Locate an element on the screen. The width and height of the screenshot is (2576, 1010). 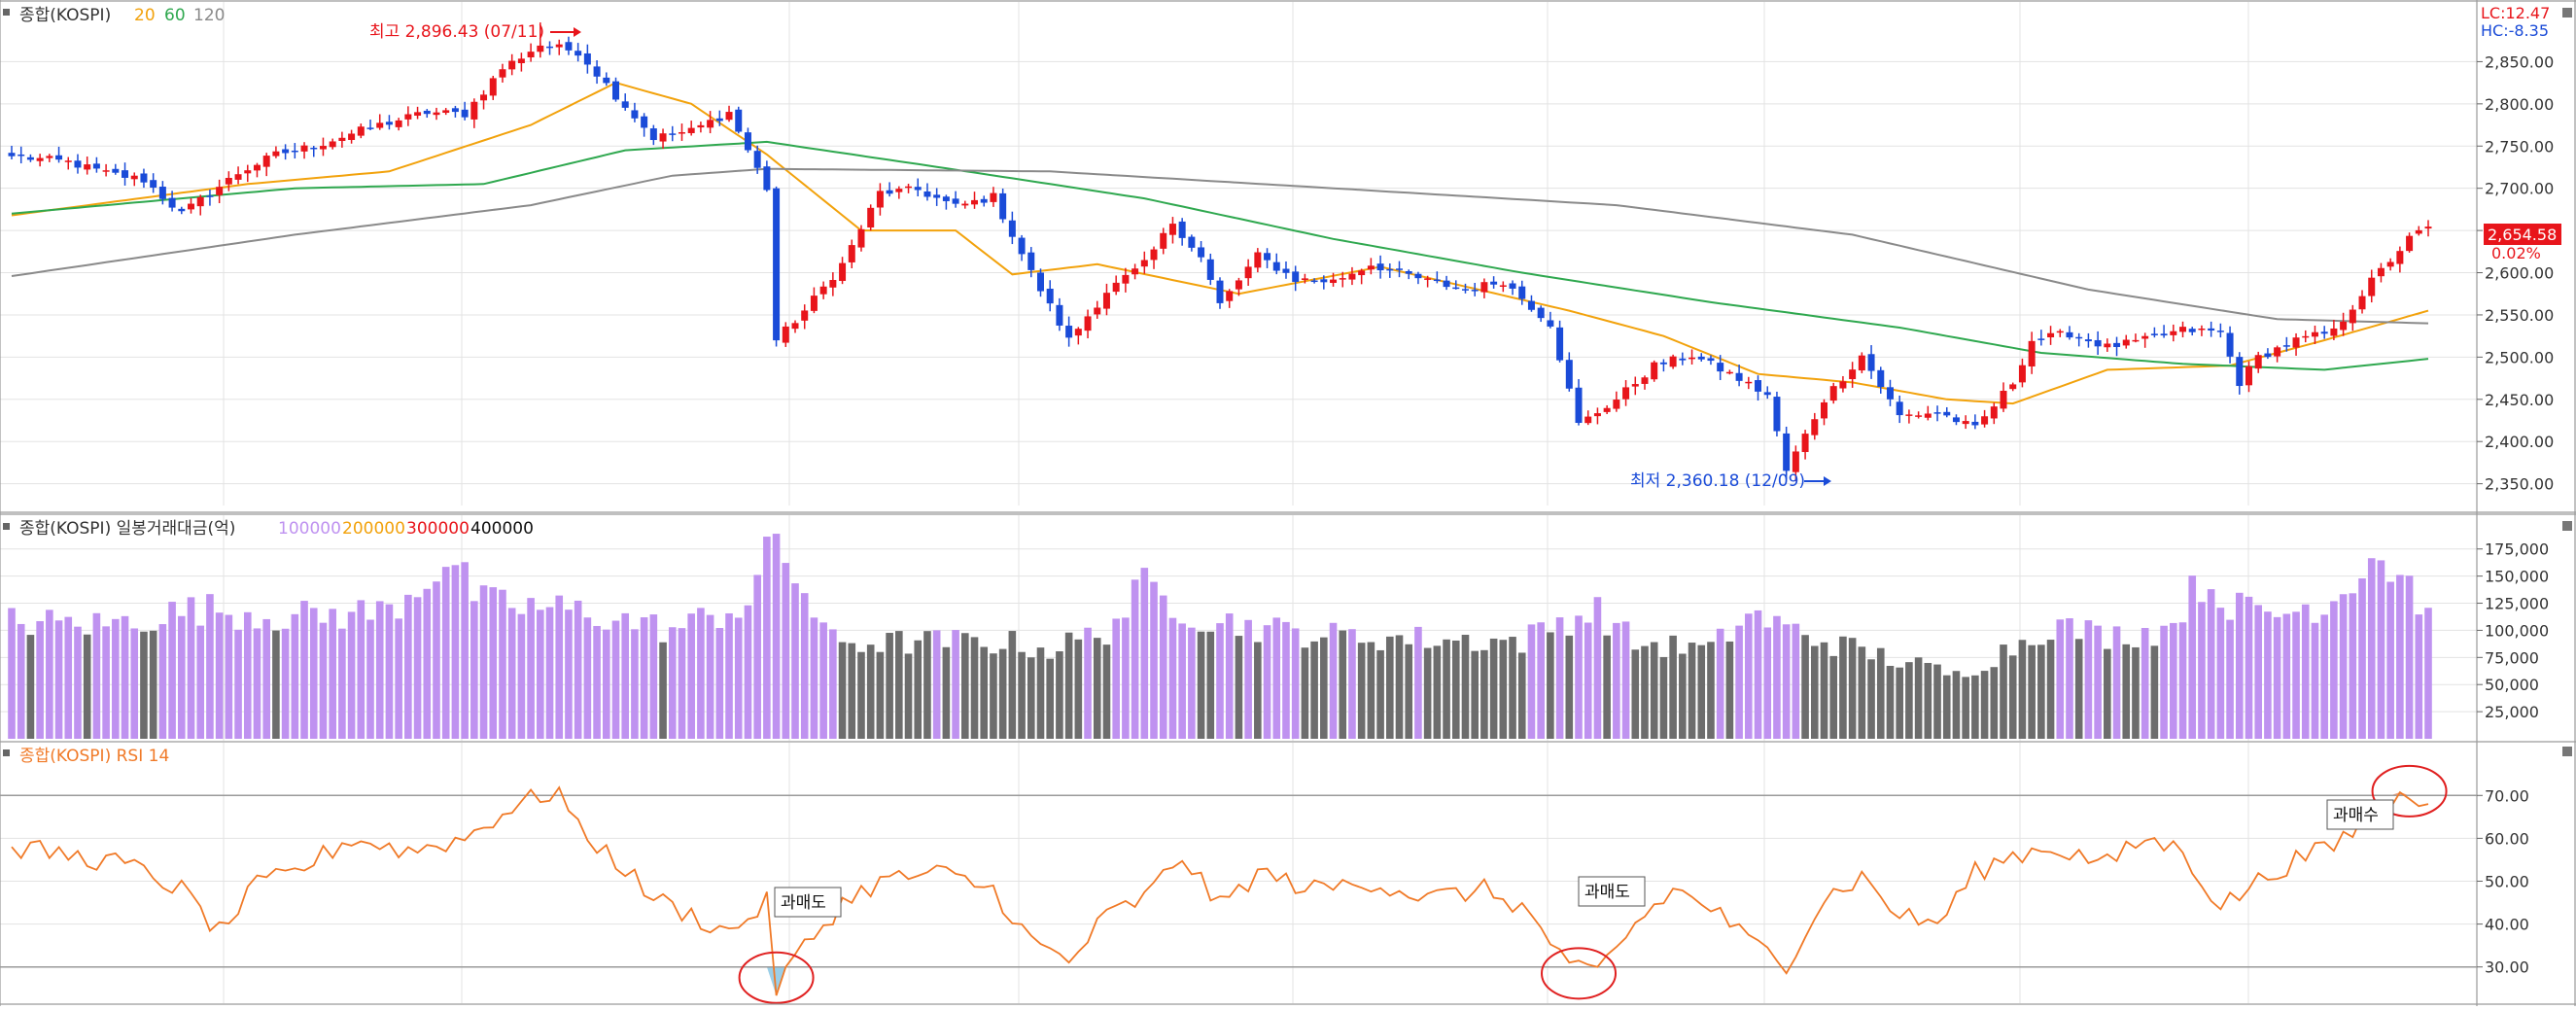
price-panel-title: 종합(KOSPI) is located at coordinates (65, 15).